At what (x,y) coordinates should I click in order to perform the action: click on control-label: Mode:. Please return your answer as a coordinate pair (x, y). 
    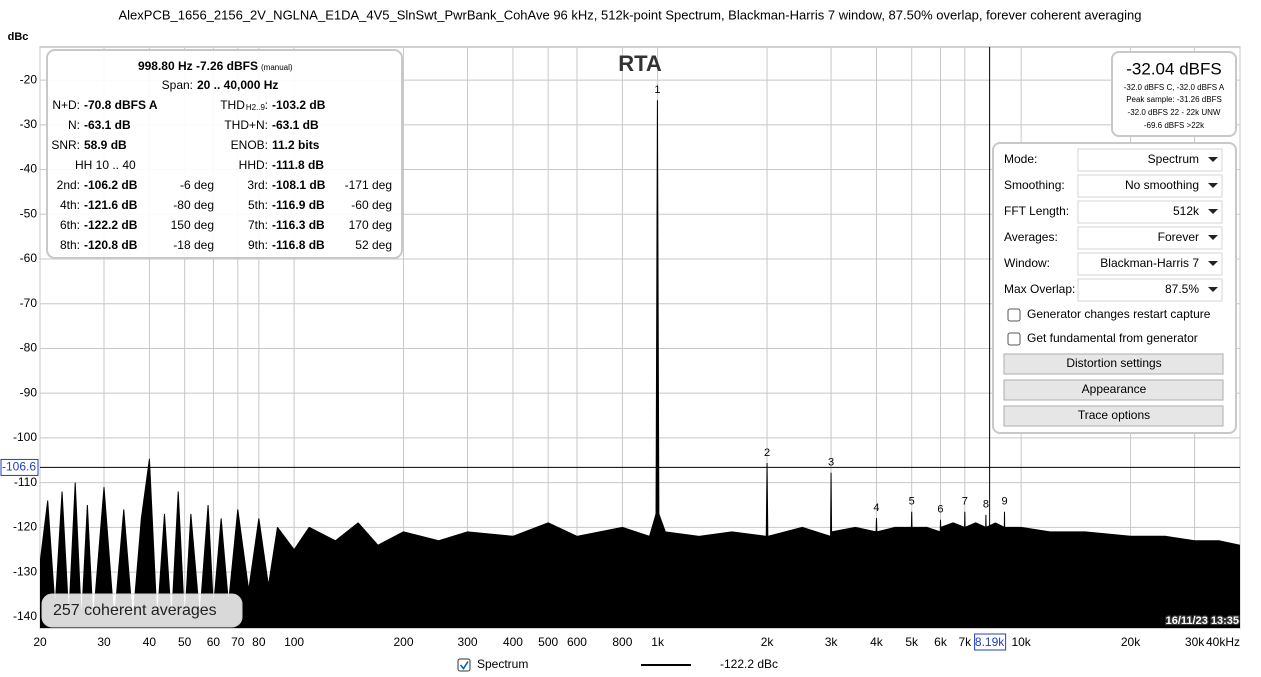
    Looking at the image, I should click on (1020, 159).